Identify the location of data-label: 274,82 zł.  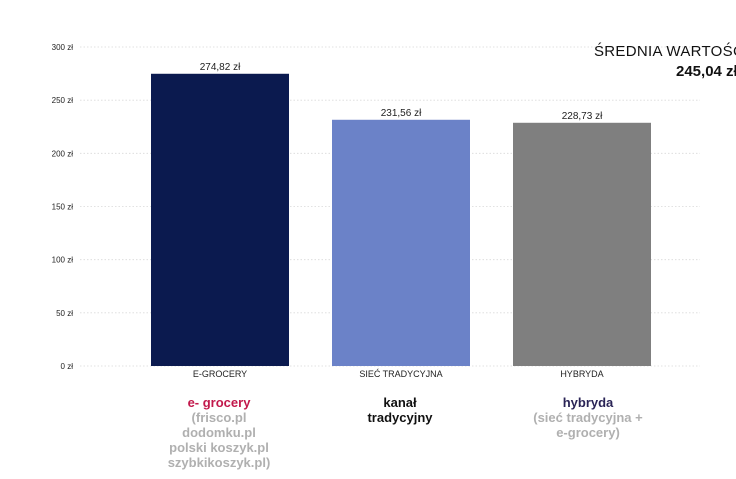
(220, 67).